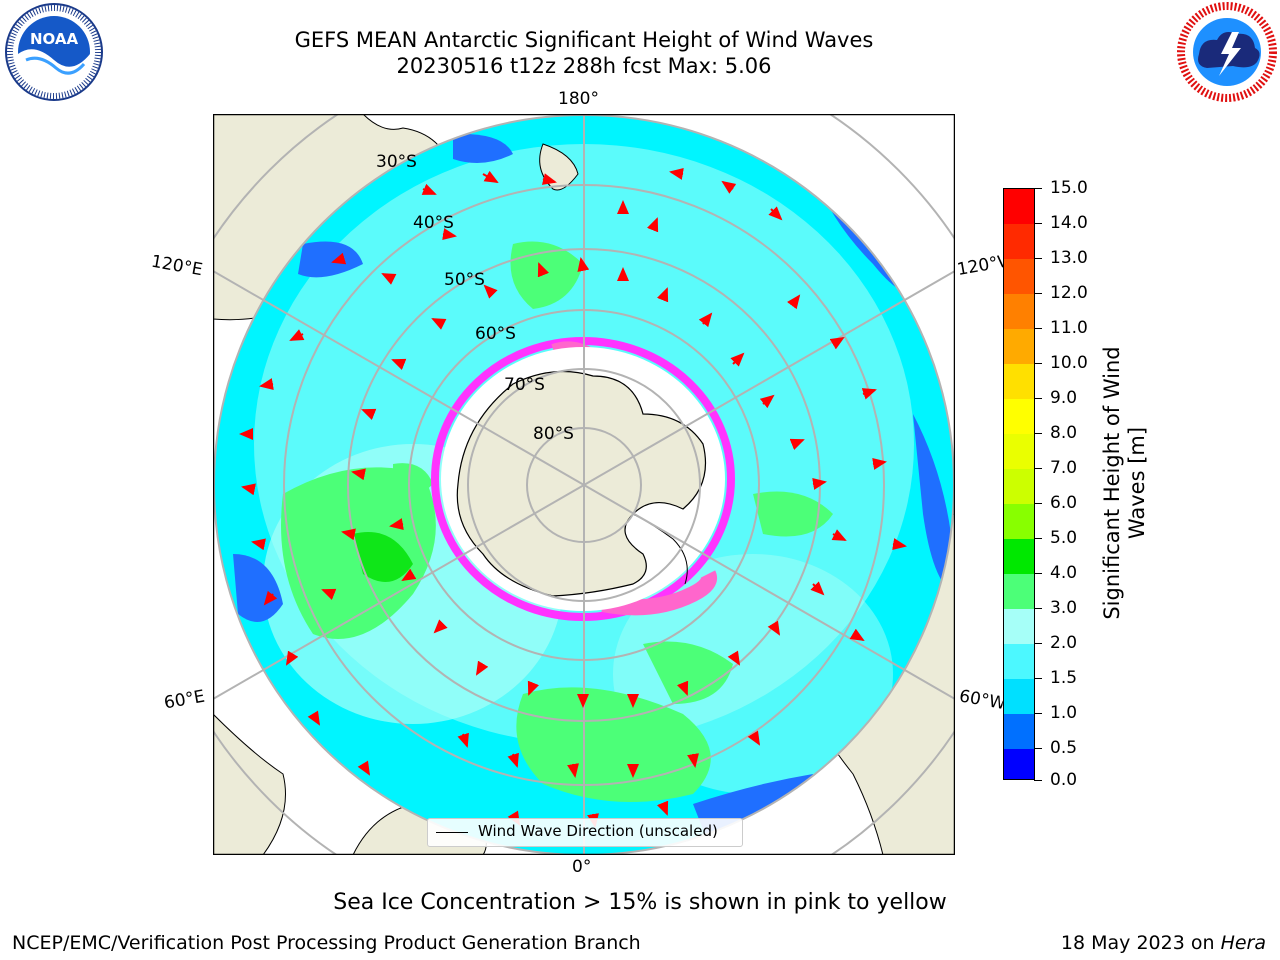  What do you see at coordinates (1055, 780) in the screenshot?
I see `colorbar-tick: 0.0` at bounding box center [1055, 780].